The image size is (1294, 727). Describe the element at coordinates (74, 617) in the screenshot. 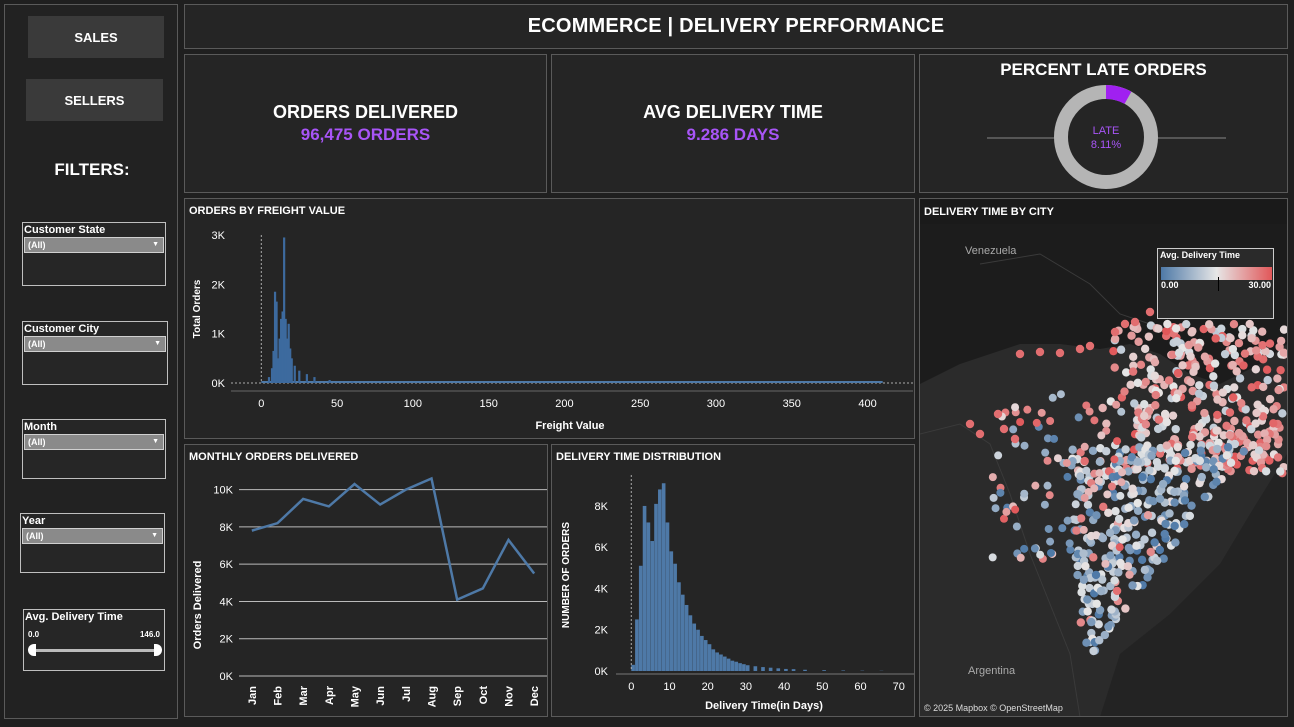

I see `filter-label: Avg. Delivery Time` at that location.